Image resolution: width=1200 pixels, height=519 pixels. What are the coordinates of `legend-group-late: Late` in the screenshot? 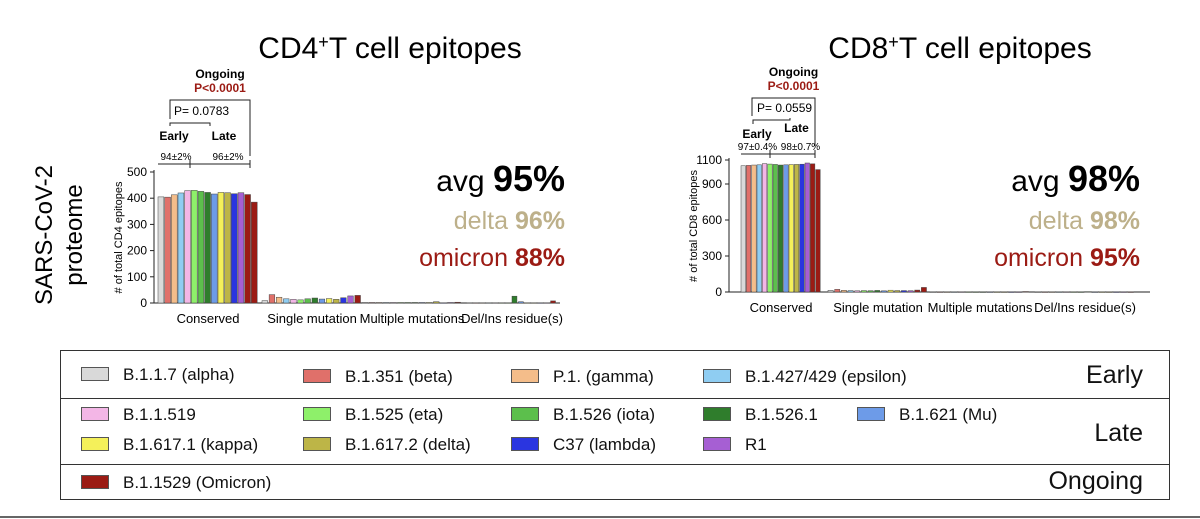 It's located at (1118, 433).